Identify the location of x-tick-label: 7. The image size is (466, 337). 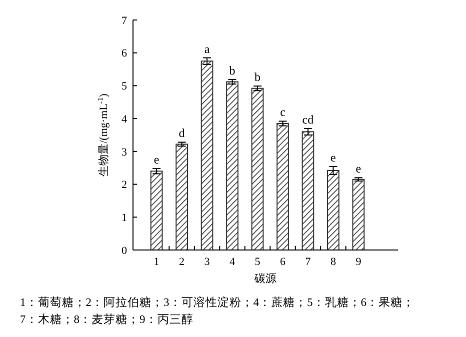
(308, 262).